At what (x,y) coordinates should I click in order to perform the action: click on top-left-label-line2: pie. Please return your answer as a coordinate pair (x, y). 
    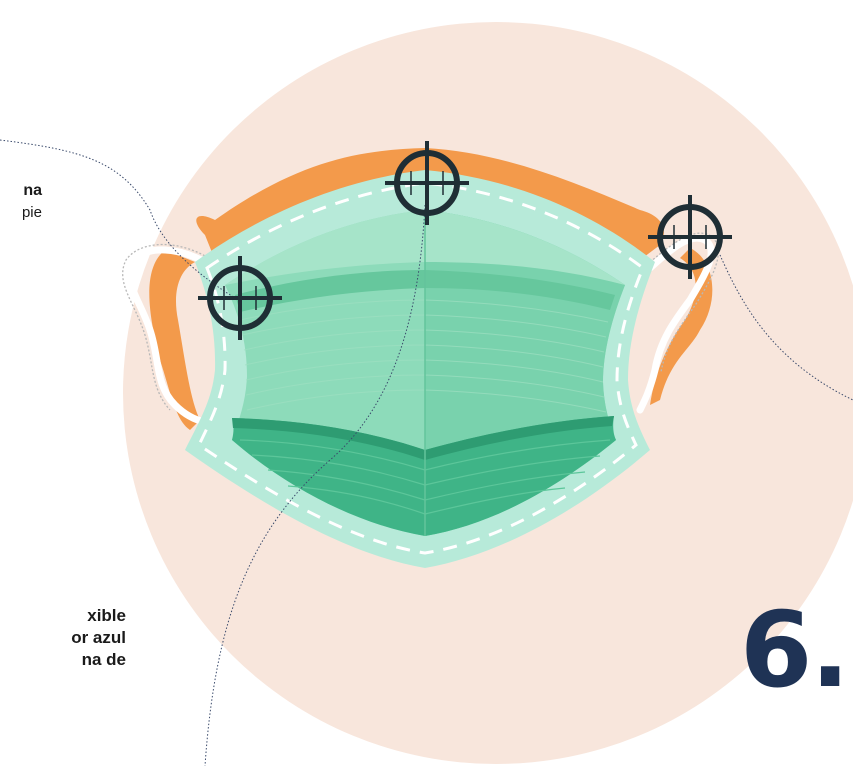
    Looking at the image, I should click on (31, 212).